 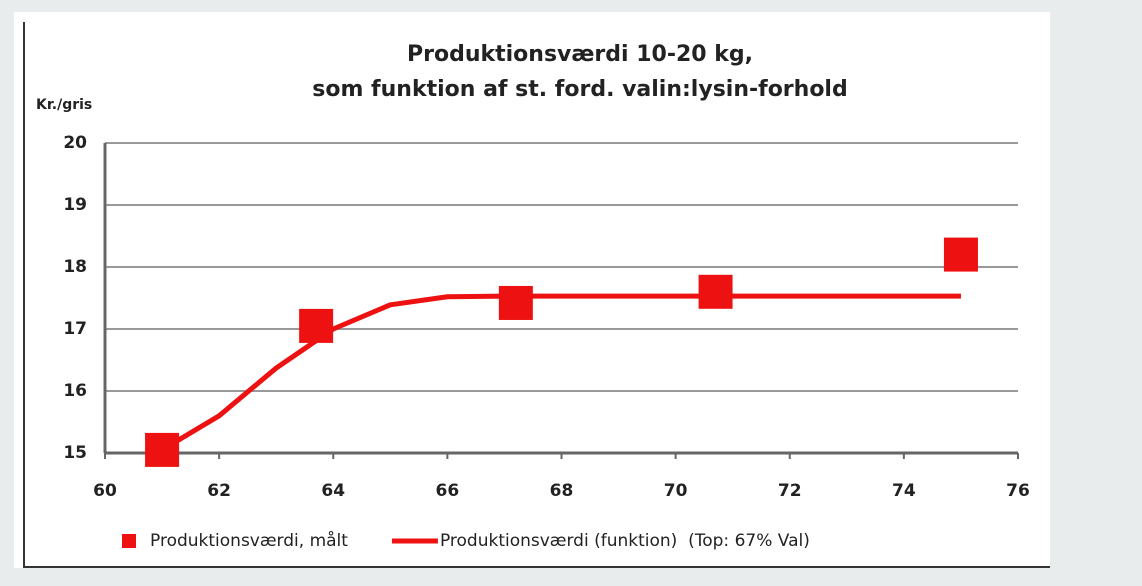 I want to click on chart-title: Produktionsværdi 10-20 kg,, so click(x=580, y=54).